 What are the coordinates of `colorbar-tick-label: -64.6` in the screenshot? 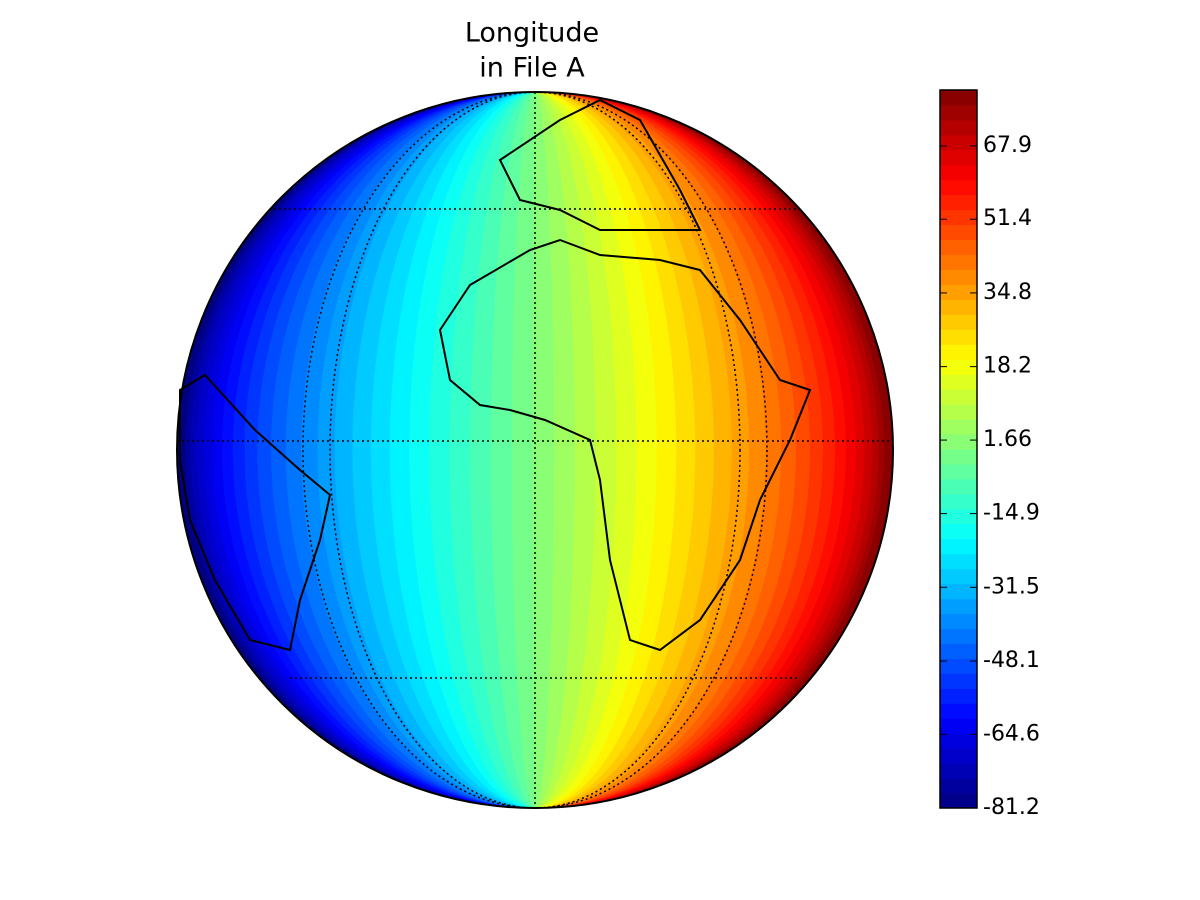 It's located at (1011, 733).